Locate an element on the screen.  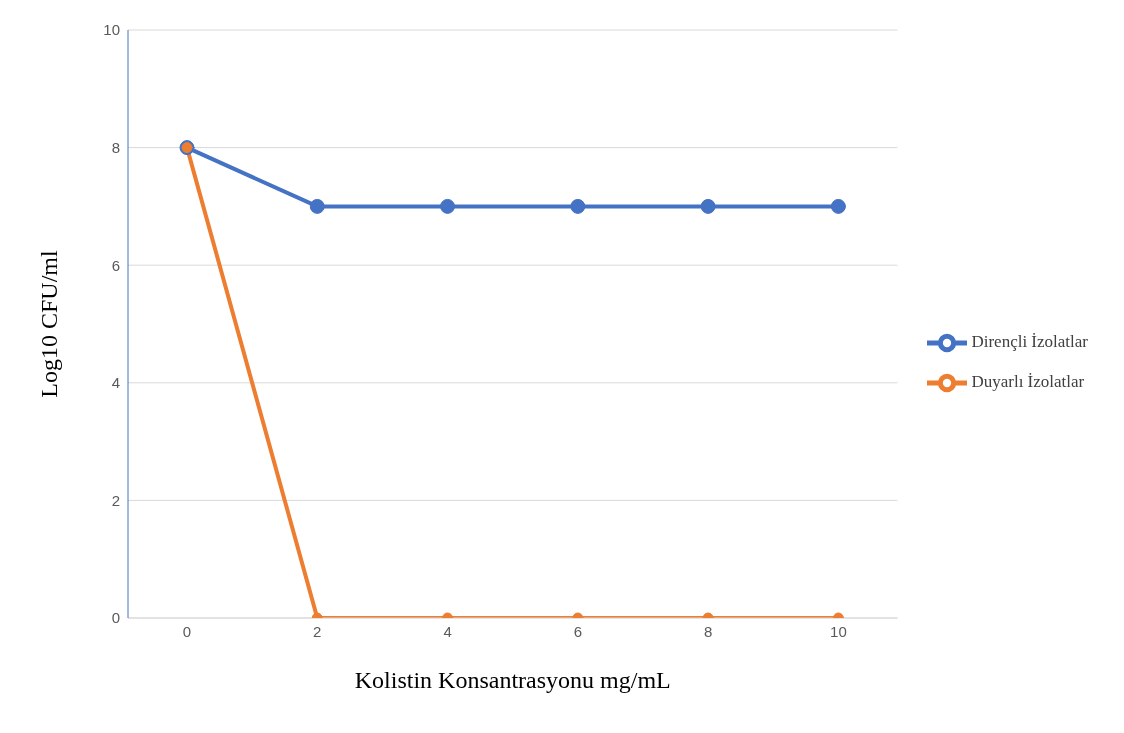
y-tick-label: 0 is located at coordinates (115, 618).